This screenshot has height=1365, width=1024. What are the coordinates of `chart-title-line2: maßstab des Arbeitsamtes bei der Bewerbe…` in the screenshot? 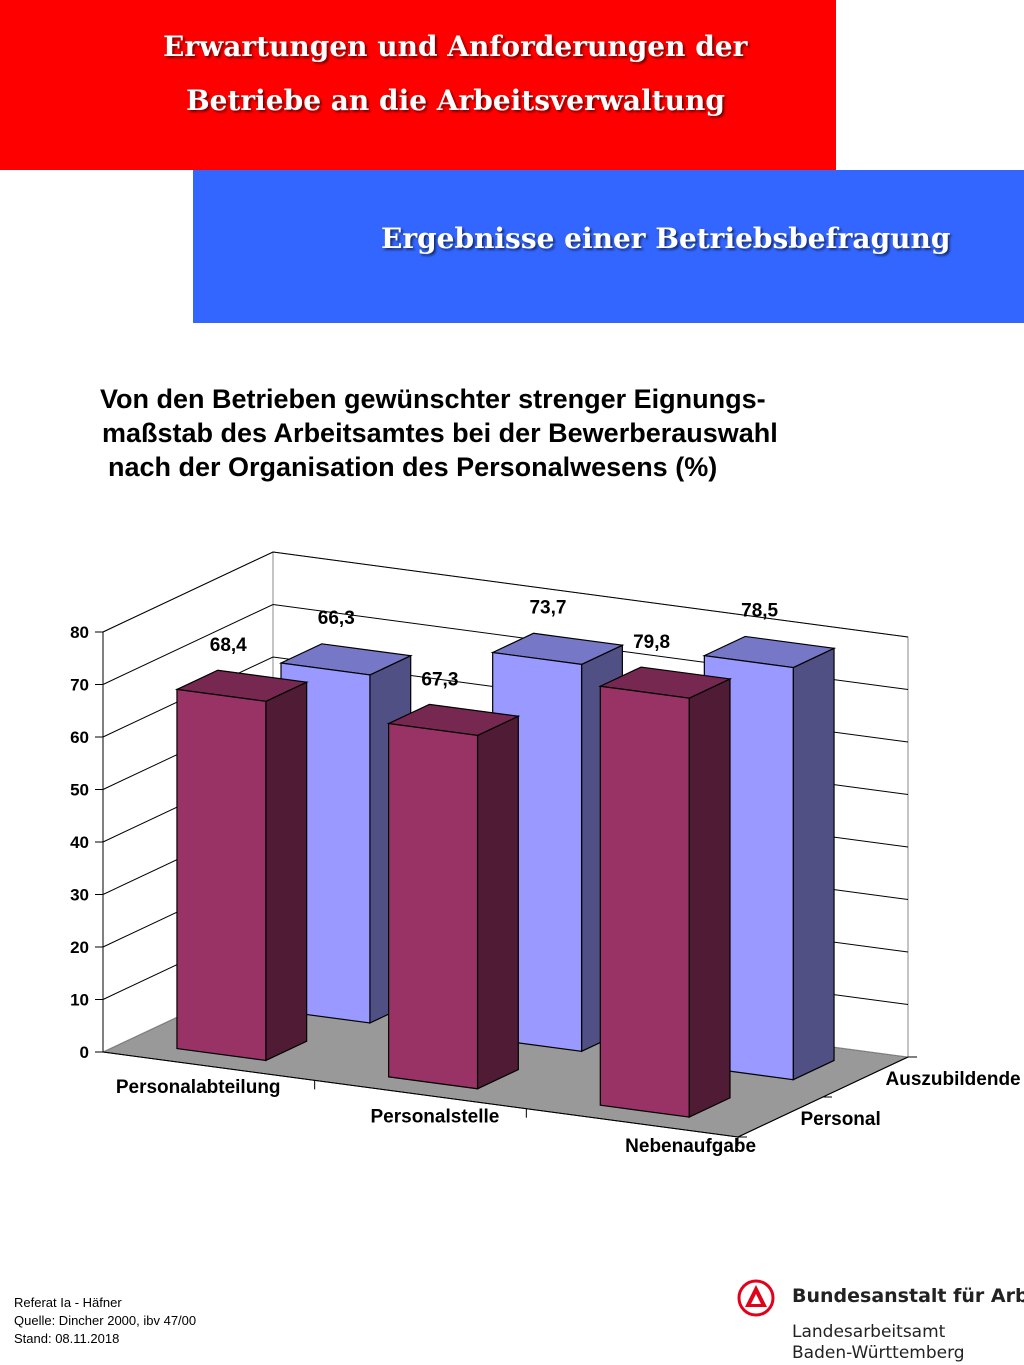 It's located at (440, 433).